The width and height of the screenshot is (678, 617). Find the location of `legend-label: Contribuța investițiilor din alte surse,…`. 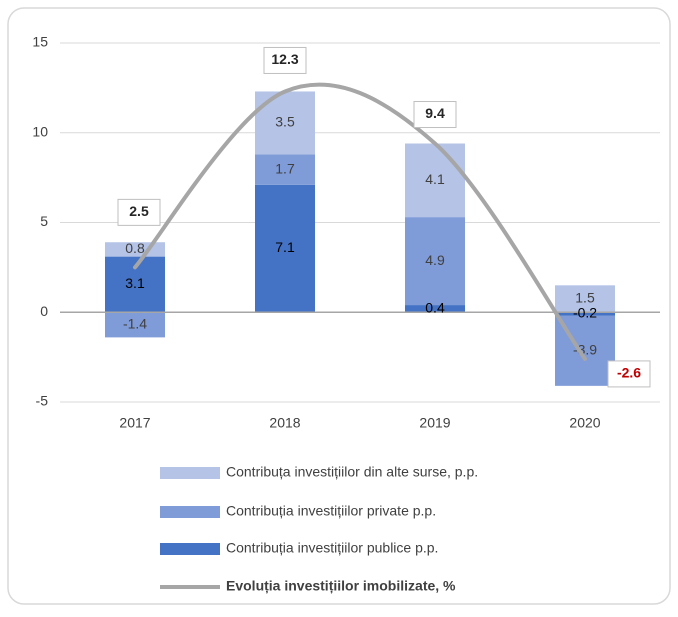

legend-label: Contribuța investițiilor din alte surse,… is located at coordinates (352, 472).